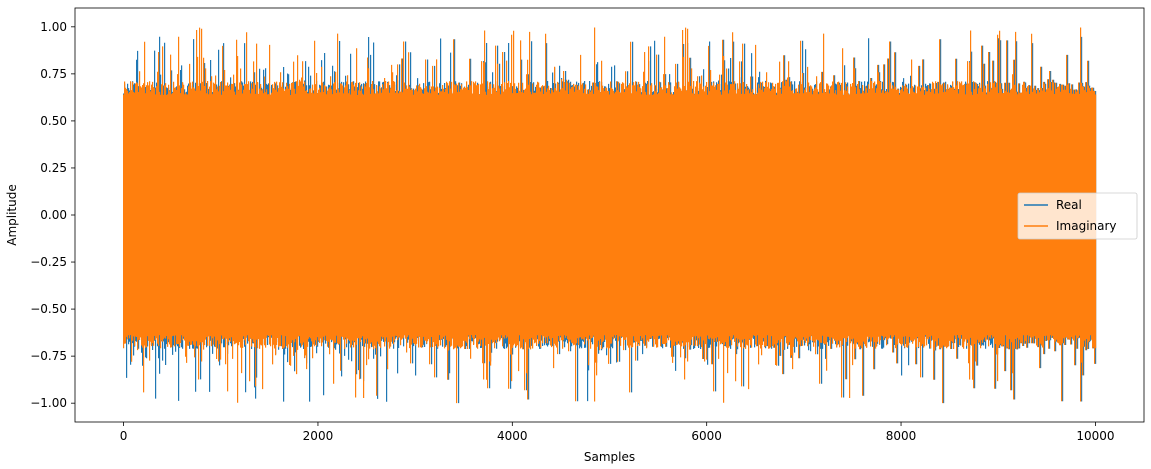 This screenshot has width=1151, height=469. What do you see at coordinates (1095, 436) in the screenshot?
I see `x-tick-label: 10000` at bounding box center [1095, 436].